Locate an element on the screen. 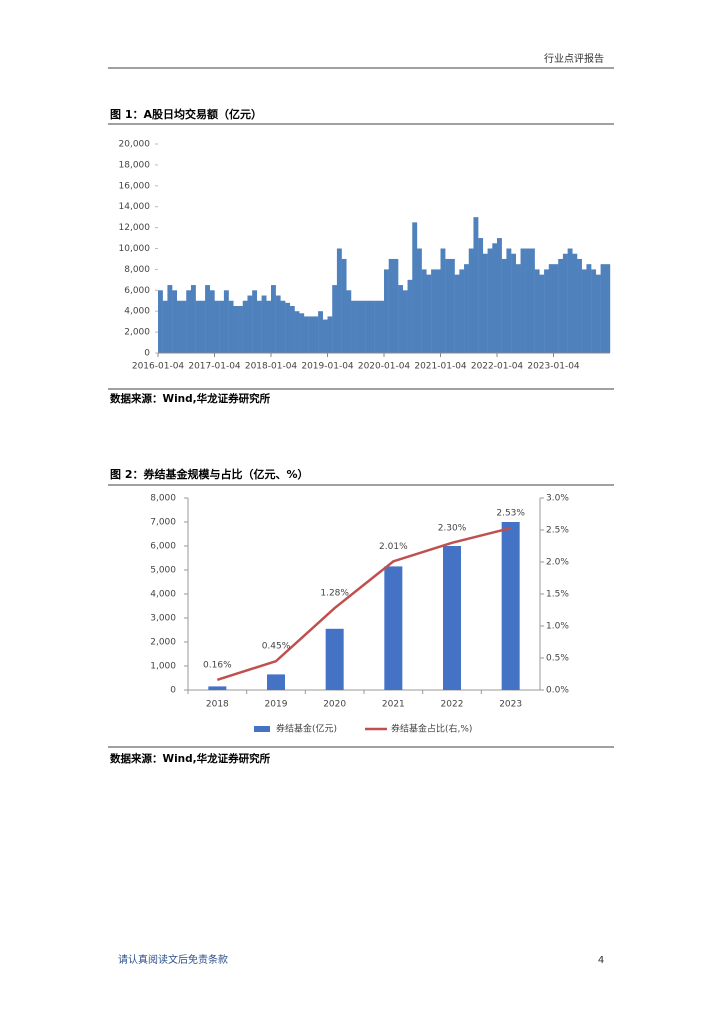 The height and width of the screenshot is (1024, 724). line is located at coordinates (363, 603).